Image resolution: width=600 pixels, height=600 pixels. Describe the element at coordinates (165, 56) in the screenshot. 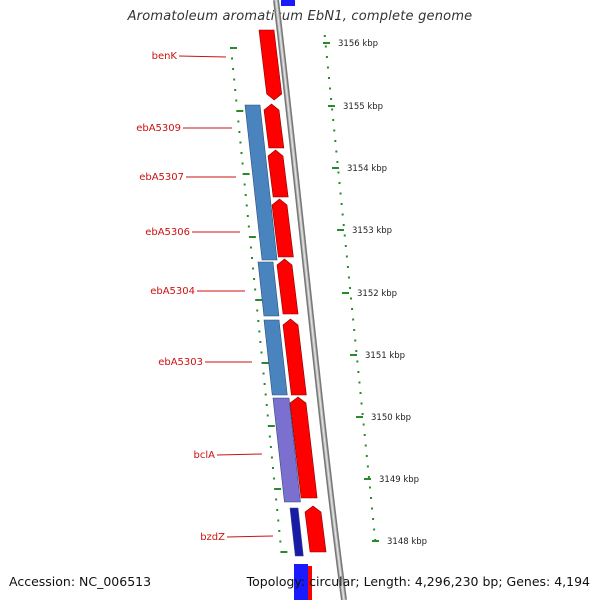

I see `gene-label: benK` at that location.